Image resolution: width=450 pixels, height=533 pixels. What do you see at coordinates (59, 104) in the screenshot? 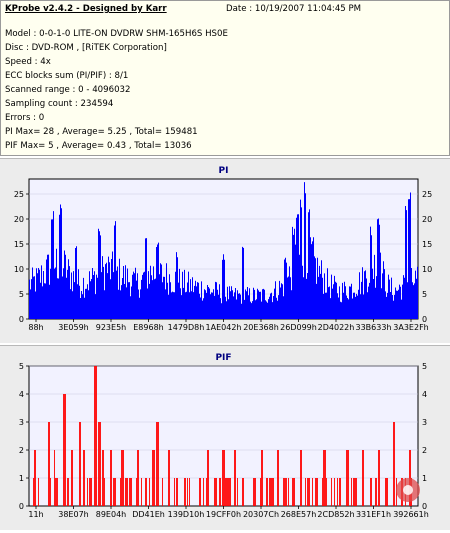
I see `info-line-sampling: Sampling count : 234594` at bounding box center [59, 104].